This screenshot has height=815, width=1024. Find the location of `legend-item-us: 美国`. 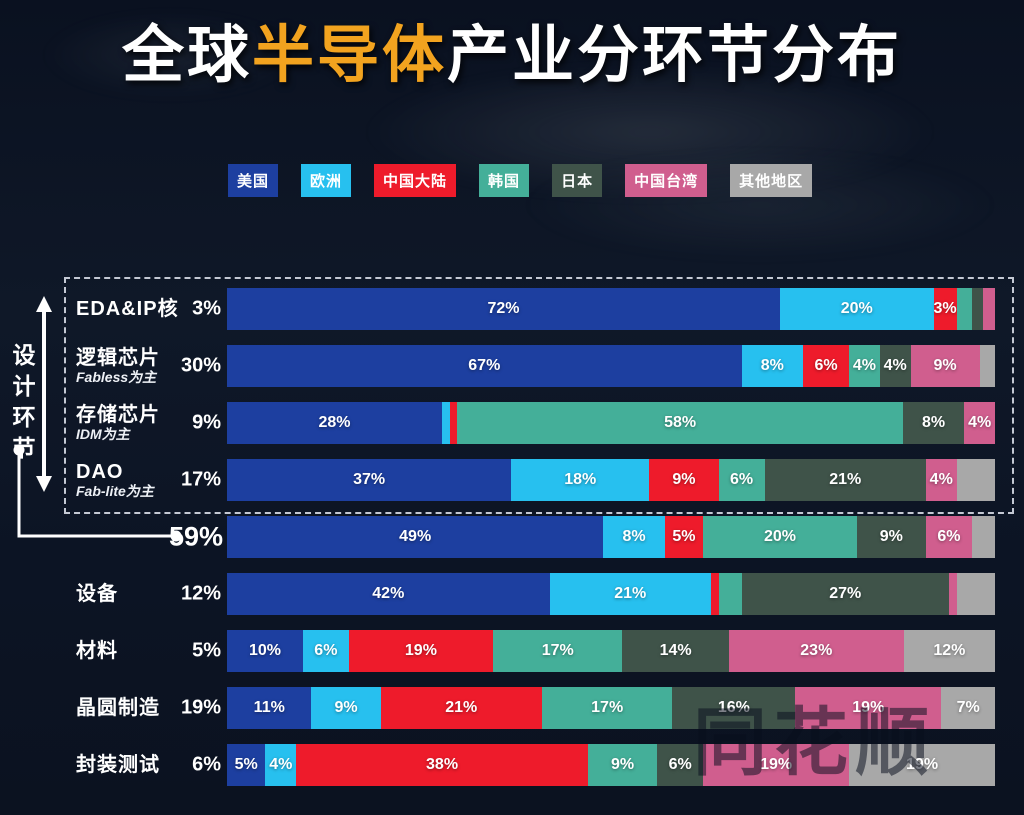

legend-item-us: 美国 is located at coordinates (253, 180).